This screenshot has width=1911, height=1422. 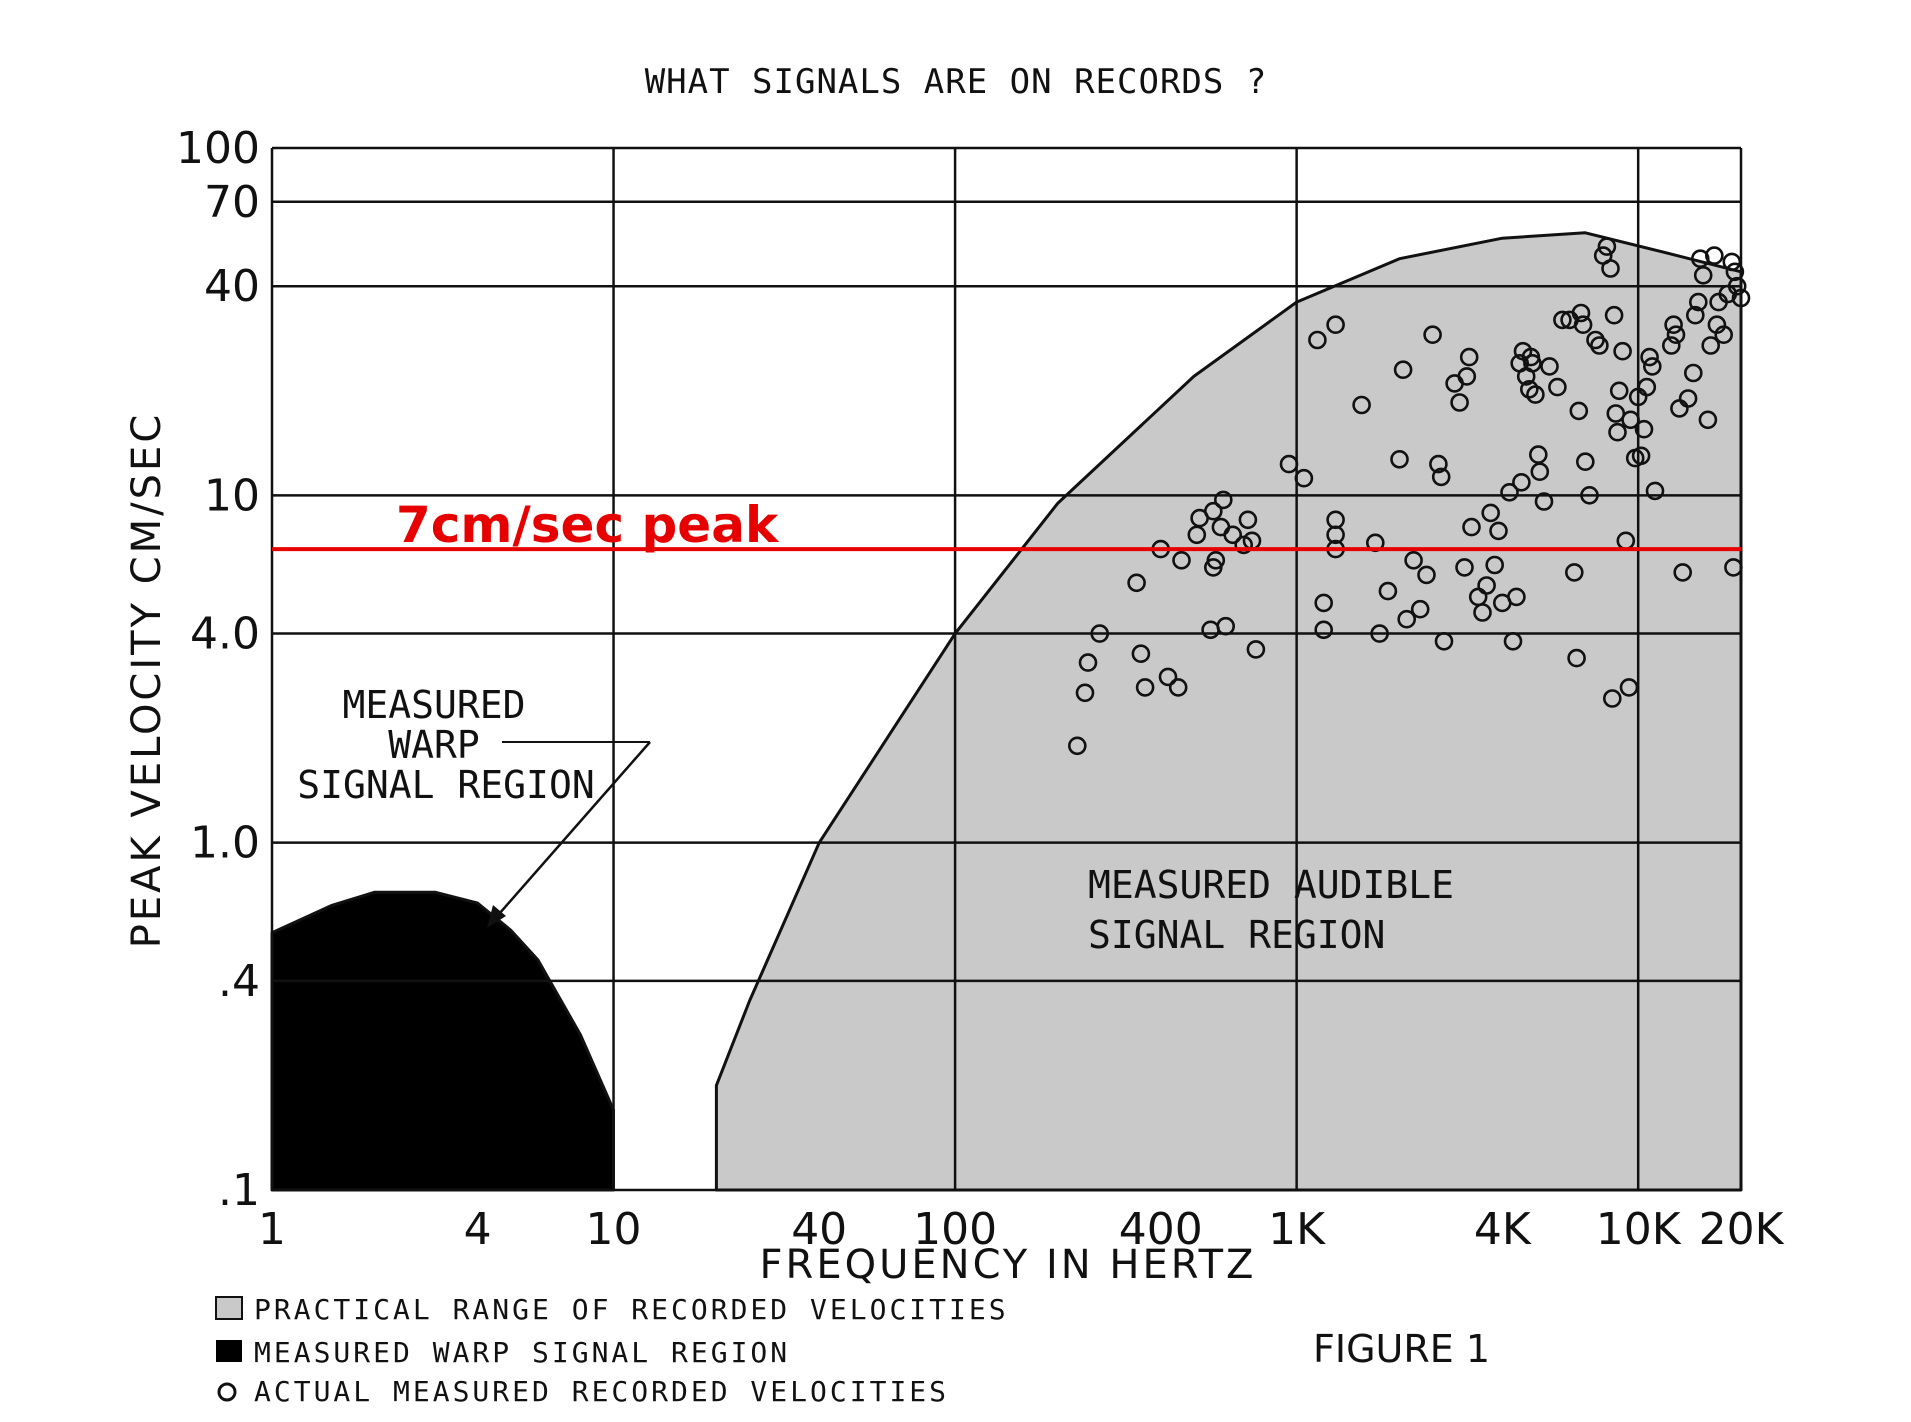 I want to click on warp-signal-region, so click(x=442, y=1041).